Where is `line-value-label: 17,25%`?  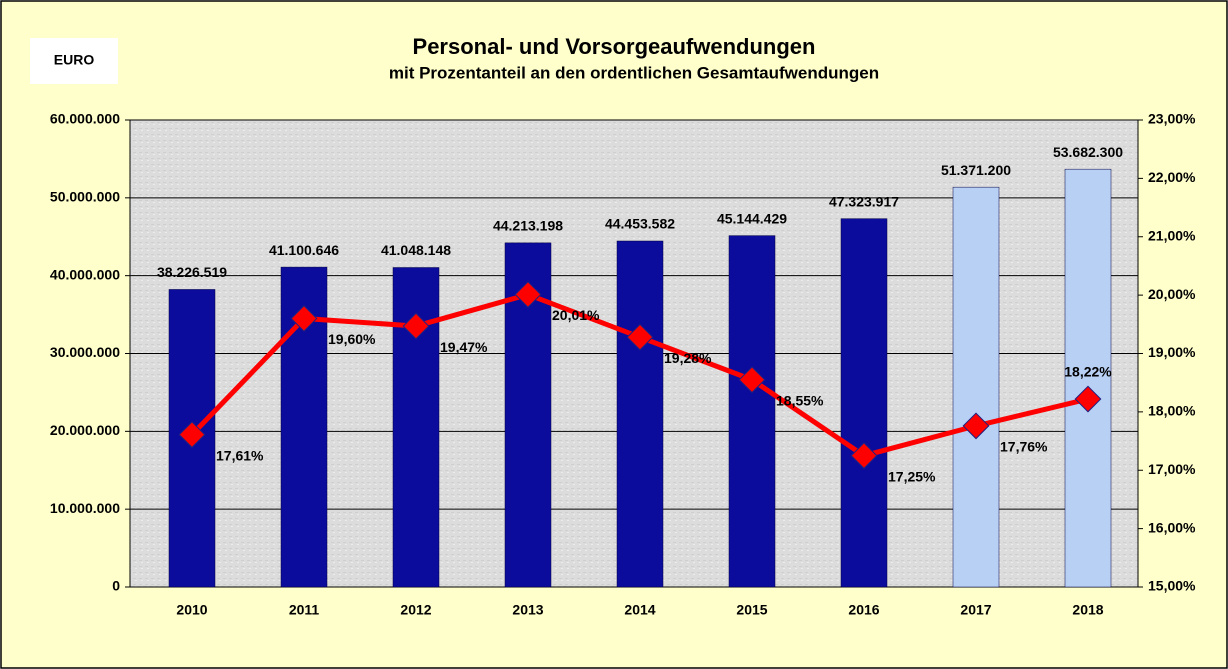
line-value-label: 17,25% is located at coordinates (912, 476).